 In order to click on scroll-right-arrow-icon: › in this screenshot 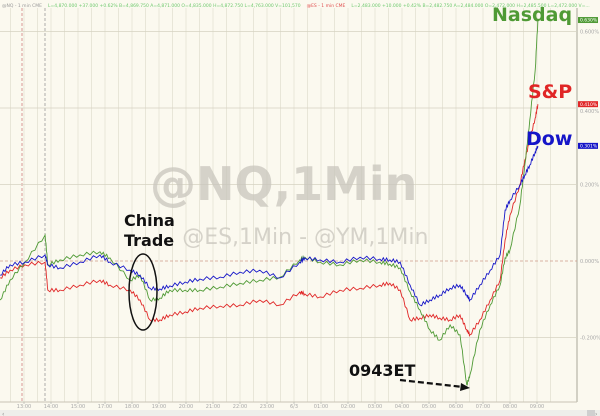, I will do `click(596, 413)`.